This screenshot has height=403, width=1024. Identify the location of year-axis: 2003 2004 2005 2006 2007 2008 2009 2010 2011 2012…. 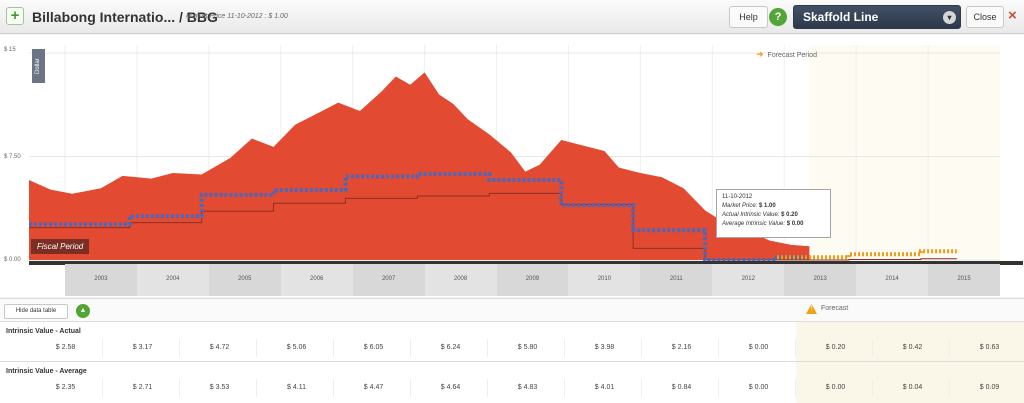
(512, 280).